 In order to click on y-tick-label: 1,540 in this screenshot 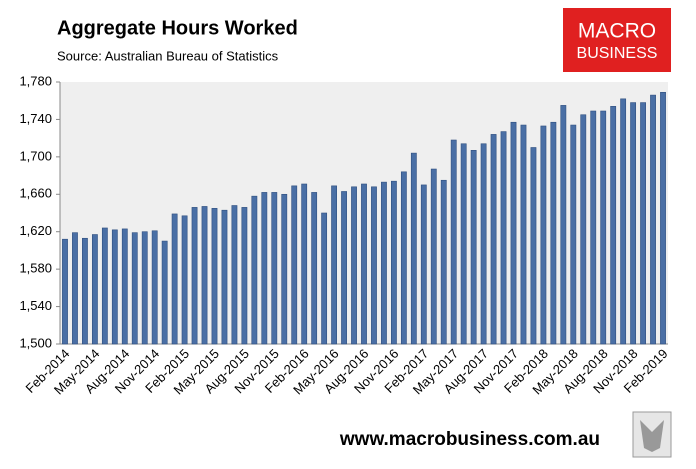, I will do `click(35, 305)`.